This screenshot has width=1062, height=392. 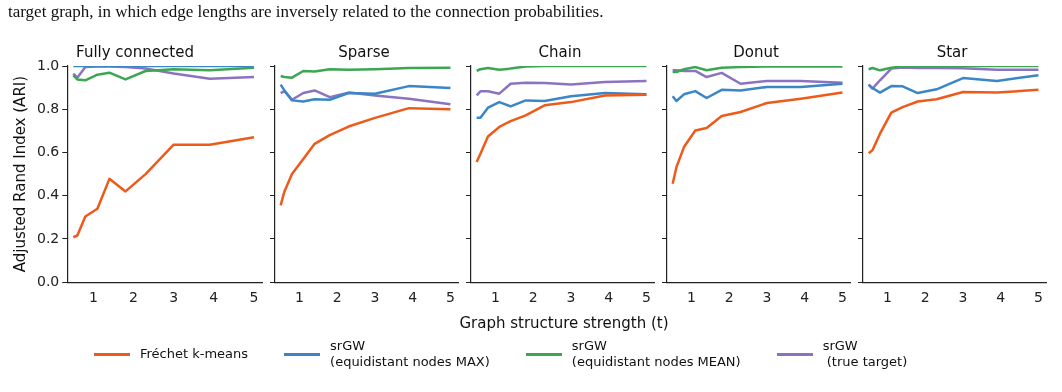 I want to click on y-tick-label: 0.2, so click(x=48, y=237).